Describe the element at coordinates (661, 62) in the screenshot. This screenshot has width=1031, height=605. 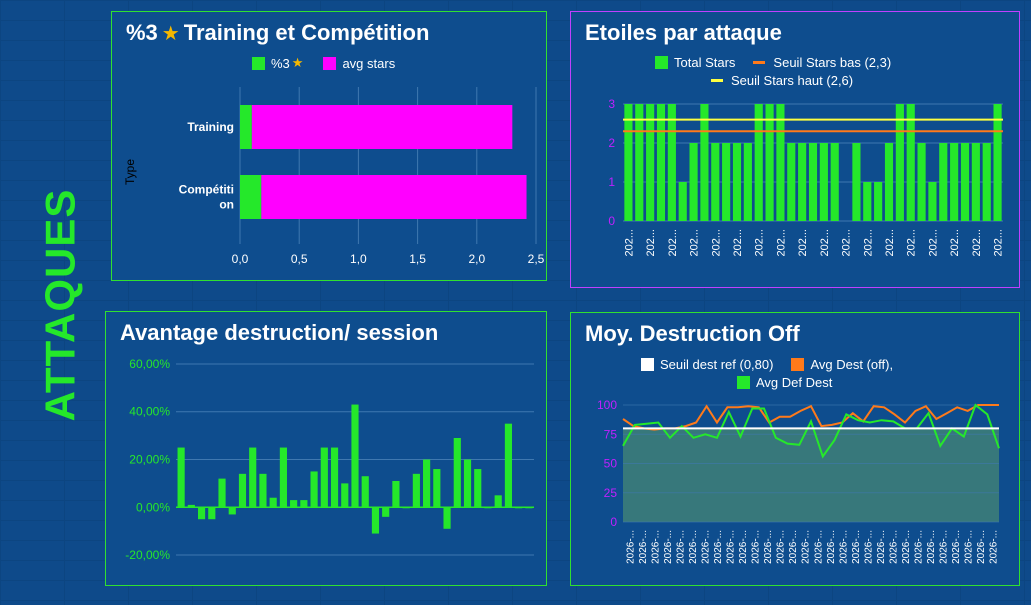
I see `legend-swatch-total-stars` at that location.